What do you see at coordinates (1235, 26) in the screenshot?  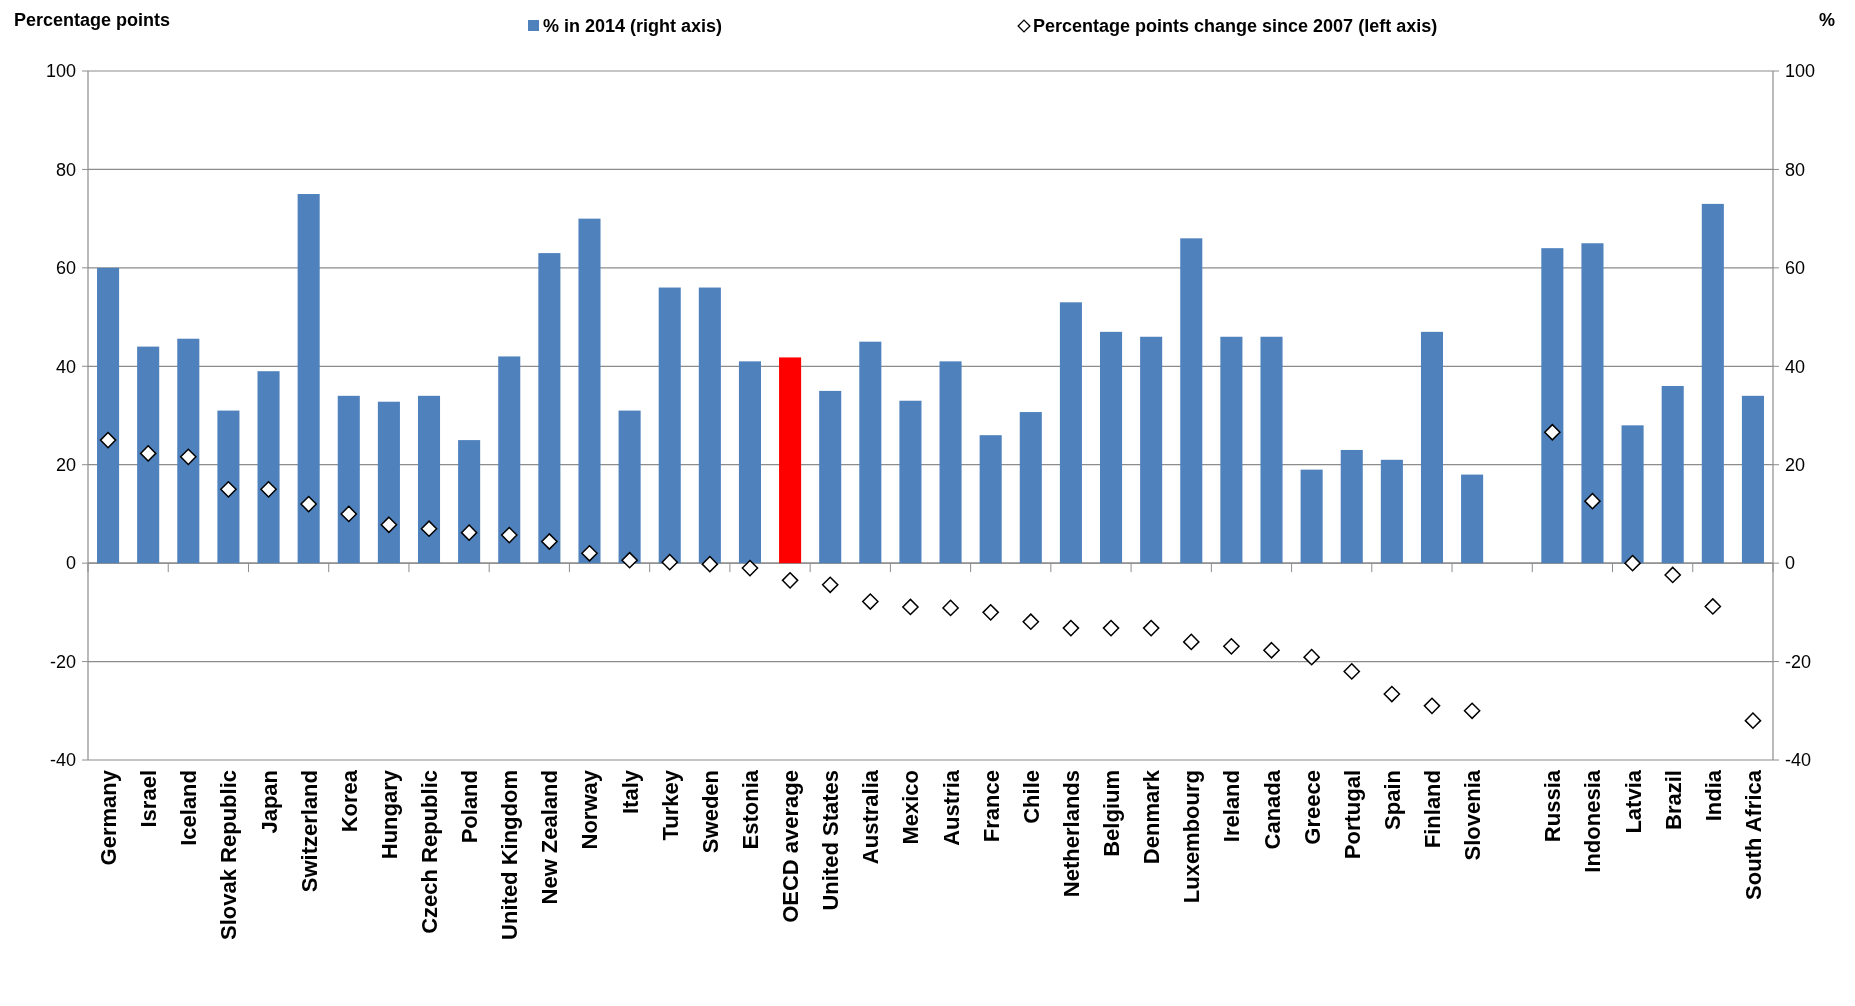 I see `legend-label: Percentage points change since 2007 (left axis)` at bounding box center [1235, 26].